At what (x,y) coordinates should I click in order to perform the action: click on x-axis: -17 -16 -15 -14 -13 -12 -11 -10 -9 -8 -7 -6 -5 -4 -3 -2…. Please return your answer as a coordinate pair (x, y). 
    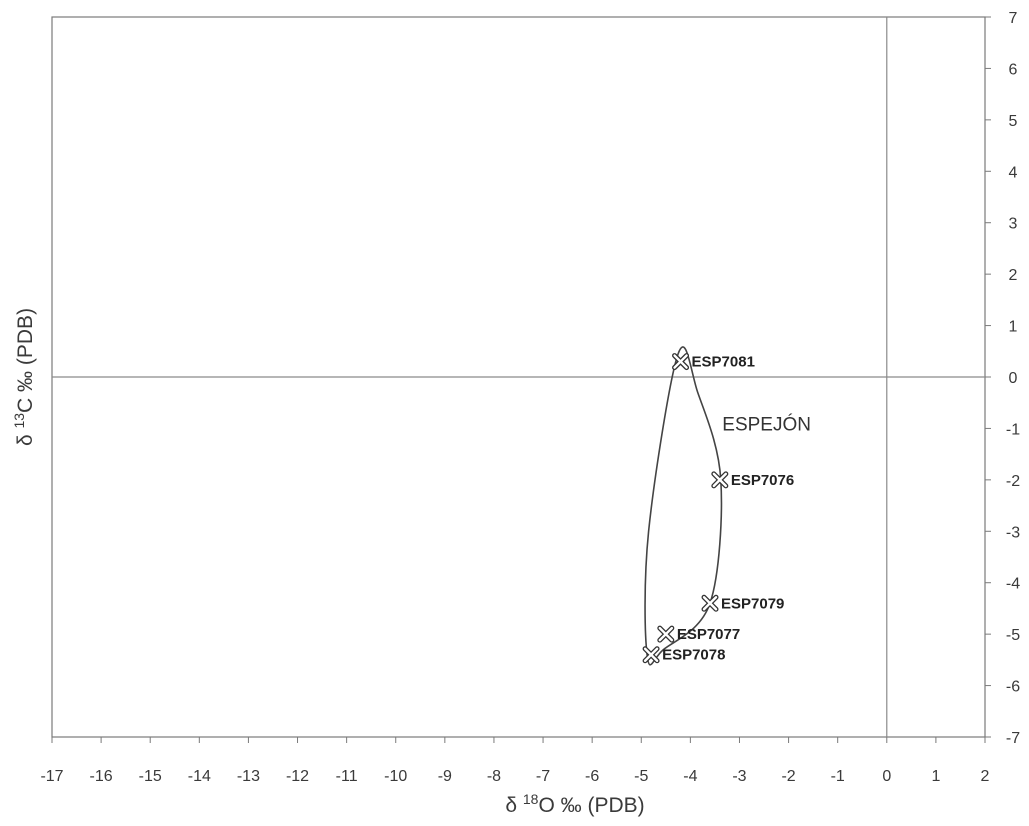
    Looking at the image, I should click on (515, 761).